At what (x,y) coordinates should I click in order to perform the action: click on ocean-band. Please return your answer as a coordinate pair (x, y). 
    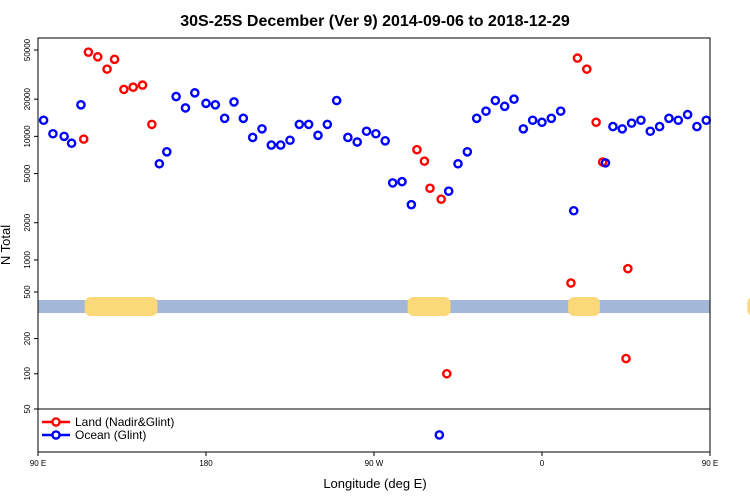
    Looking at the image, I should click on (374, 306).